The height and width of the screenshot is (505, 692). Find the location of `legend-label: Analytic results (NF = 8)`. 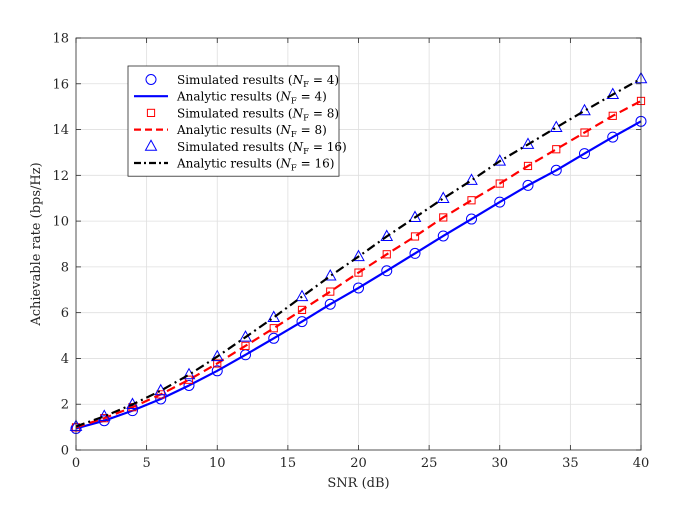

legend-label: Analytic results (NF = 8) is located at coordinates (251, 131).